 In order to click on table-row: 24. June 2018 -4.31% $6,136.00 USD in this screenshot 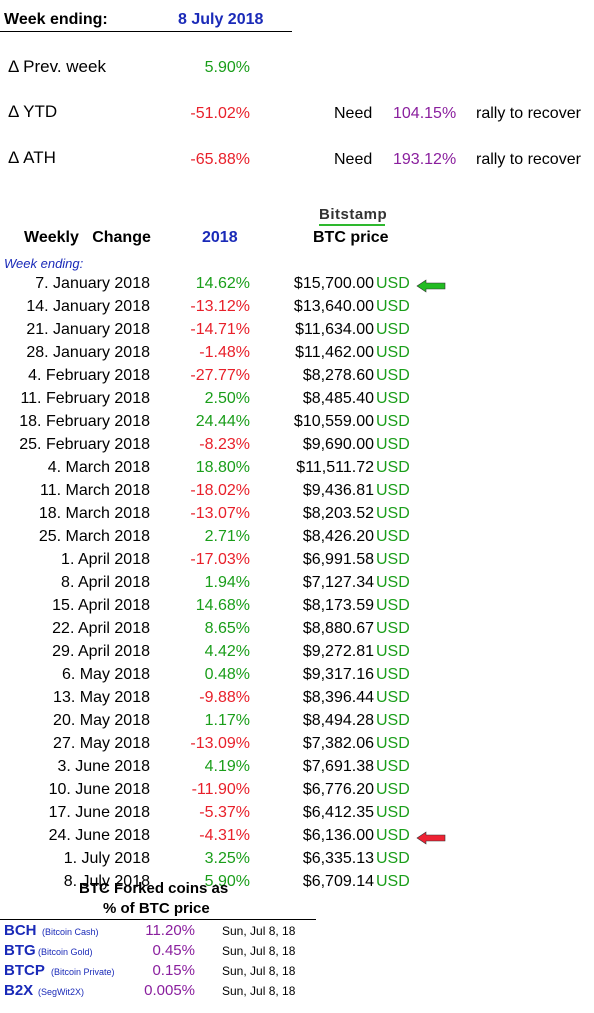, I will do `click(230, 837)`.